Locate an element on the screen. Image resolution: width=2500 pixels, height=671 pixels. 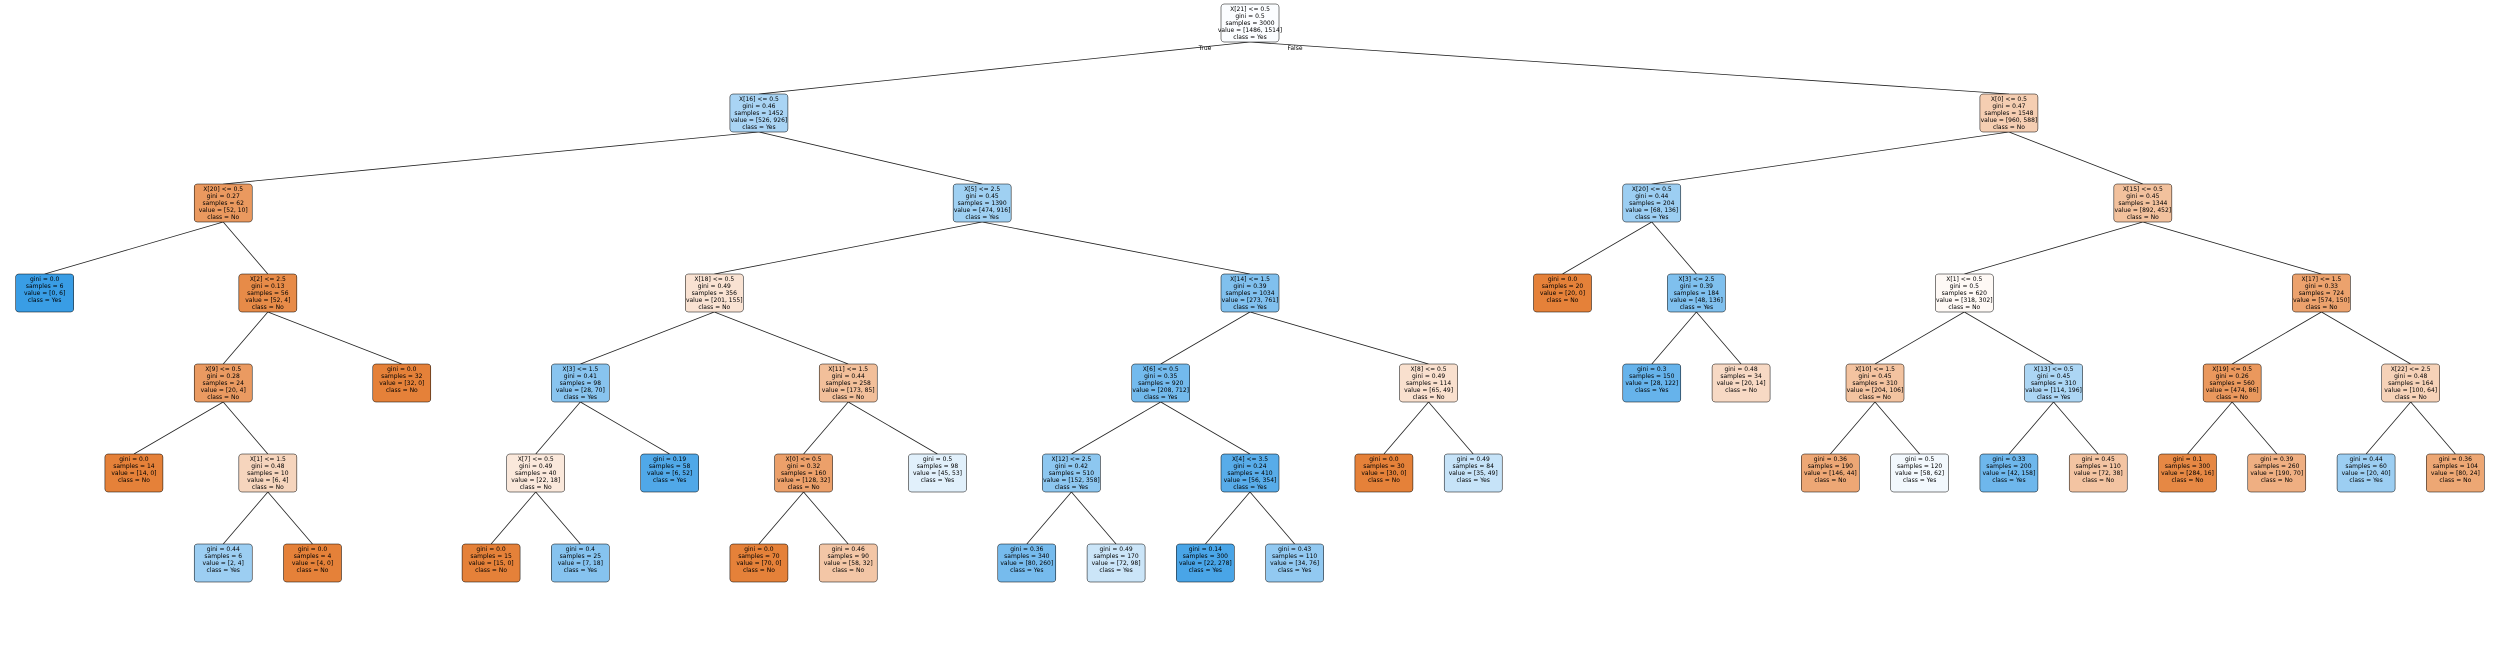
node-text: samples = 620 is located at coordinates (1964, 293).